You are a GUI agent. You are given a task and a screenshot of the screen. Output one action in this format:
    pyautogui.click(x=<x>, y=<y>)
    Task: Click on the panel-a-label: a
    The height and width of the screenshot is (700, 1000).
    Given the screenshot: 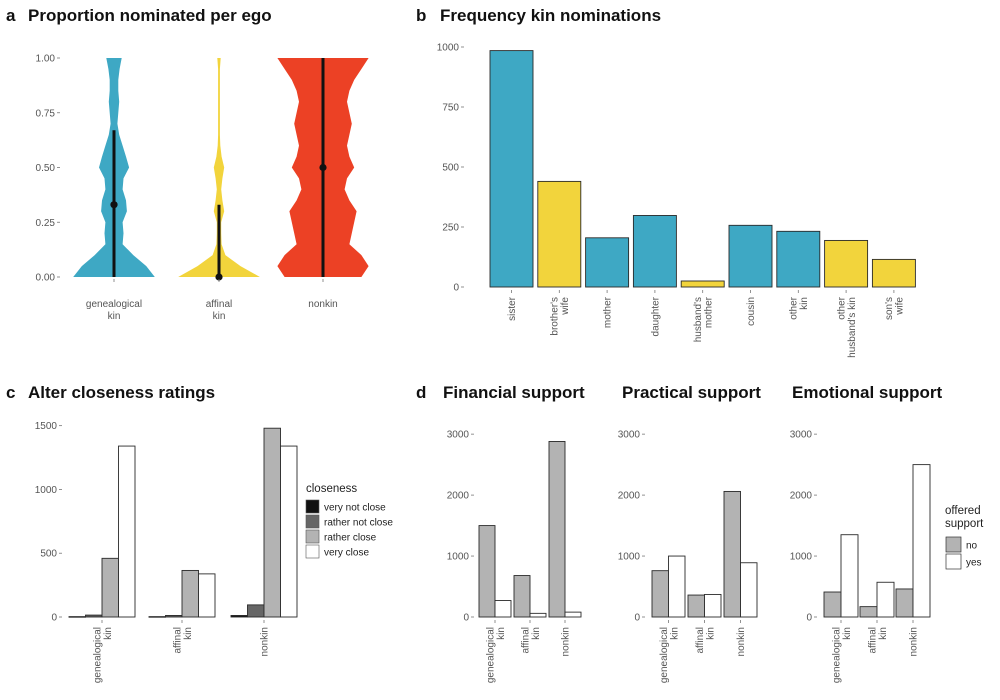 What is the action you would take?
    pyautogui.click(x=11, y=15)
    